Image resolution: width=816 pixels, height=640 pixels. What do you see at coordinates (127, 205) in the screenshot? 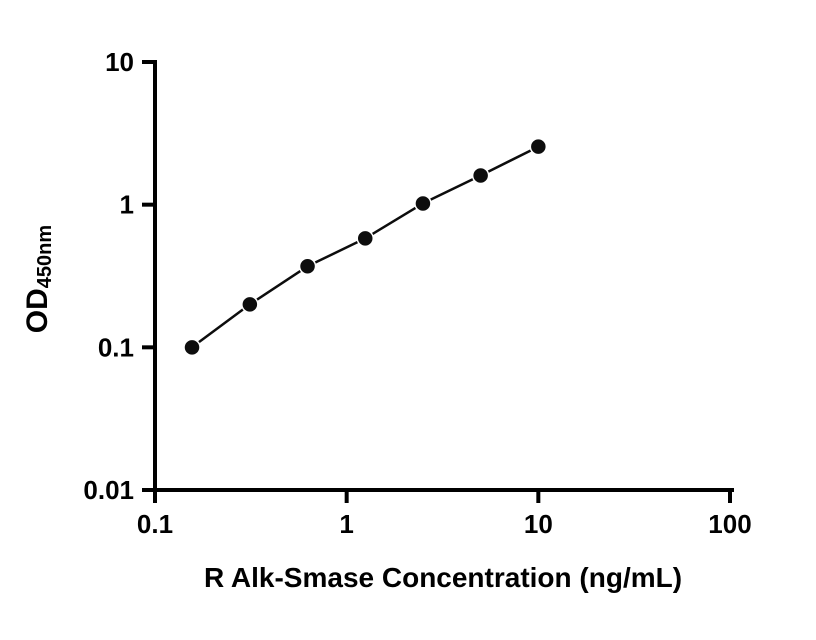
I see `y-tick-label: 1` at bounding box center [127, 205].